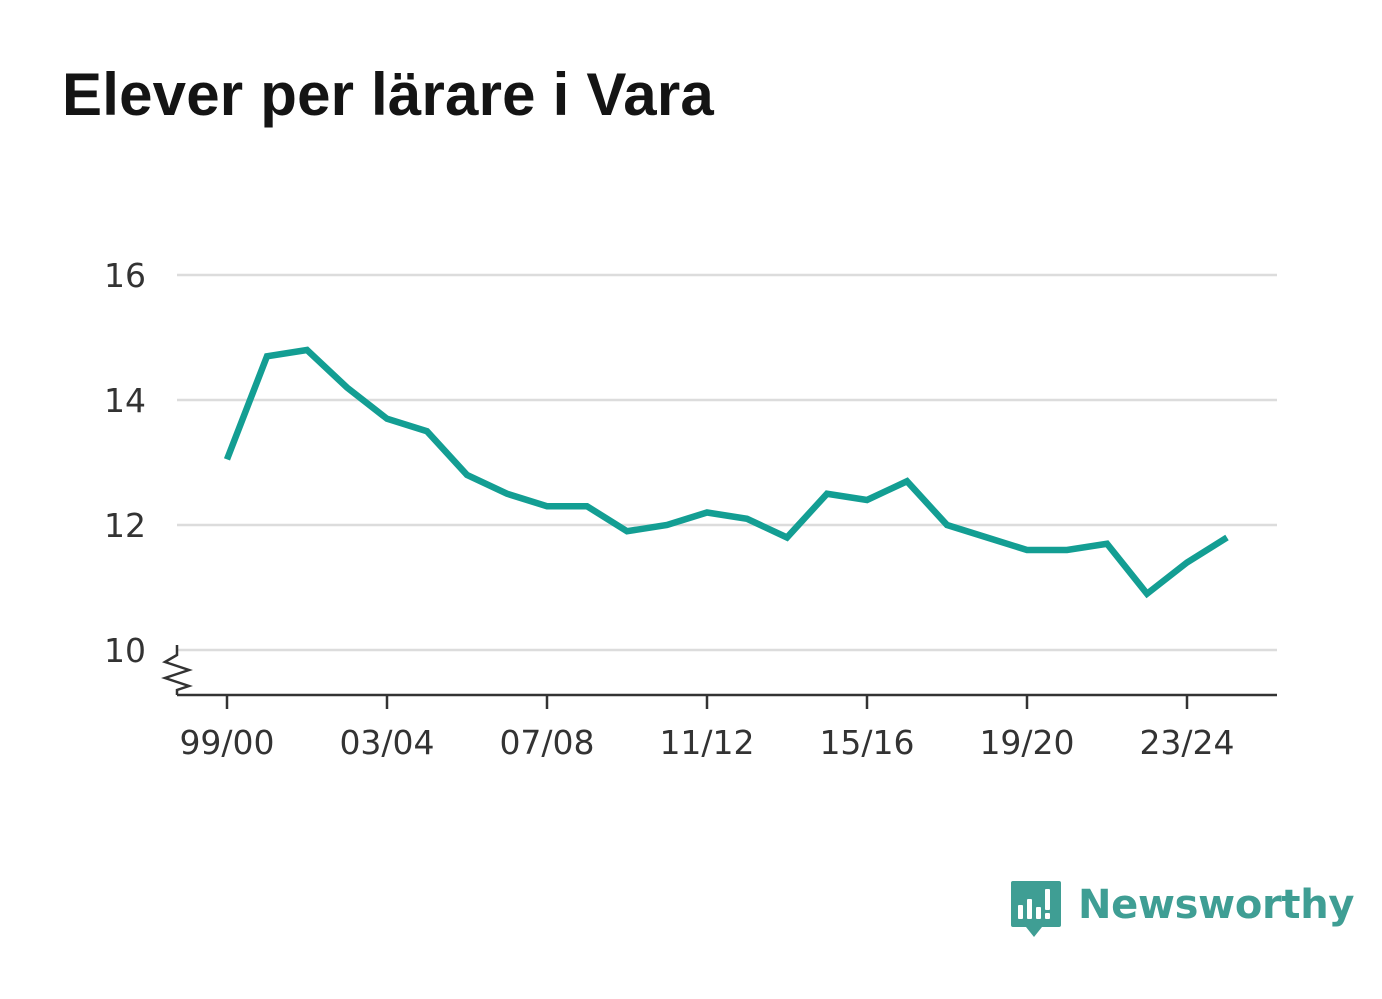 Image resolution: width=1382 pixels, height=999 pixels. I want to click on axis-break-zigzag, so click(177, 670).